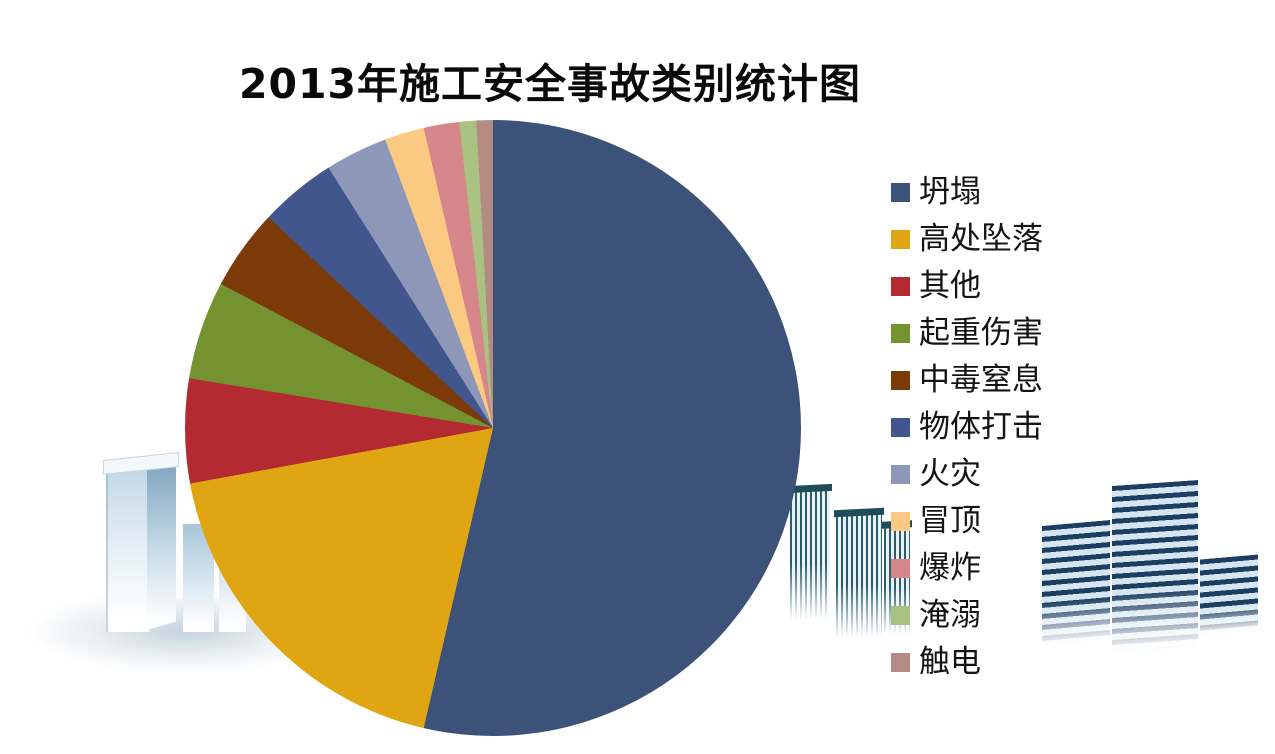  I want to click on legend-item: 坍塌, so click(967, 192).